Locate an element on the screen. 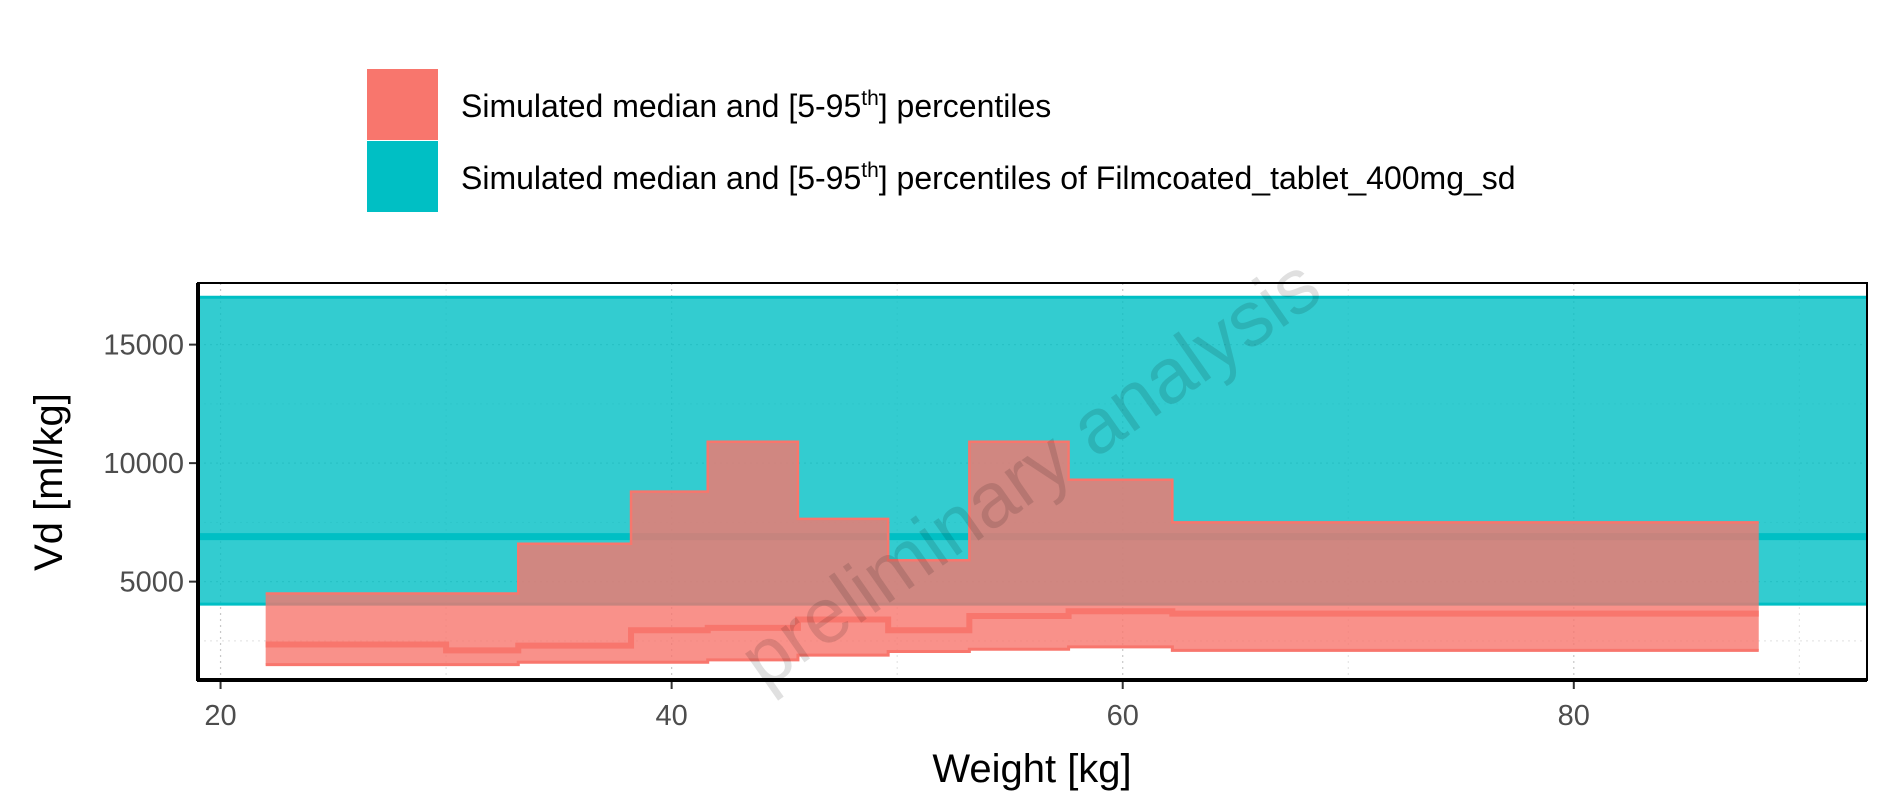 The height and width of the screenshot is (810, 1889). y-axis-title: Vd [ml/kg] is located at coordinates (49, 482).